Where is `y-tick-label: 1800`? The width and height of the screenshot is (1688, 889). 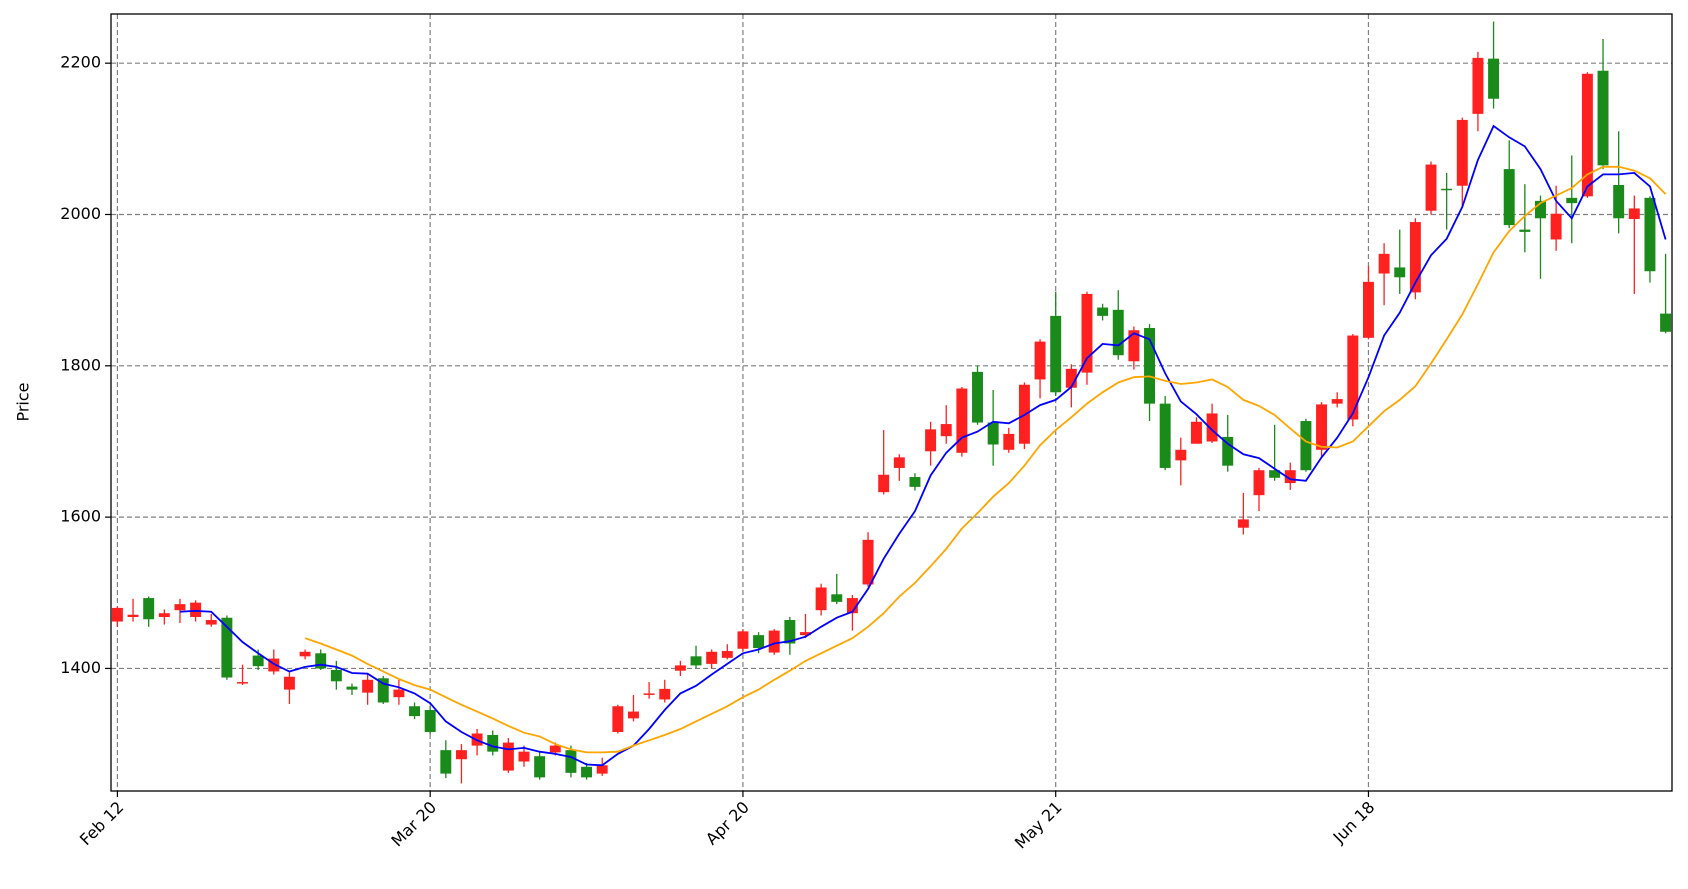 y-tick-label: 1800 is located at coordinates (80, 364).